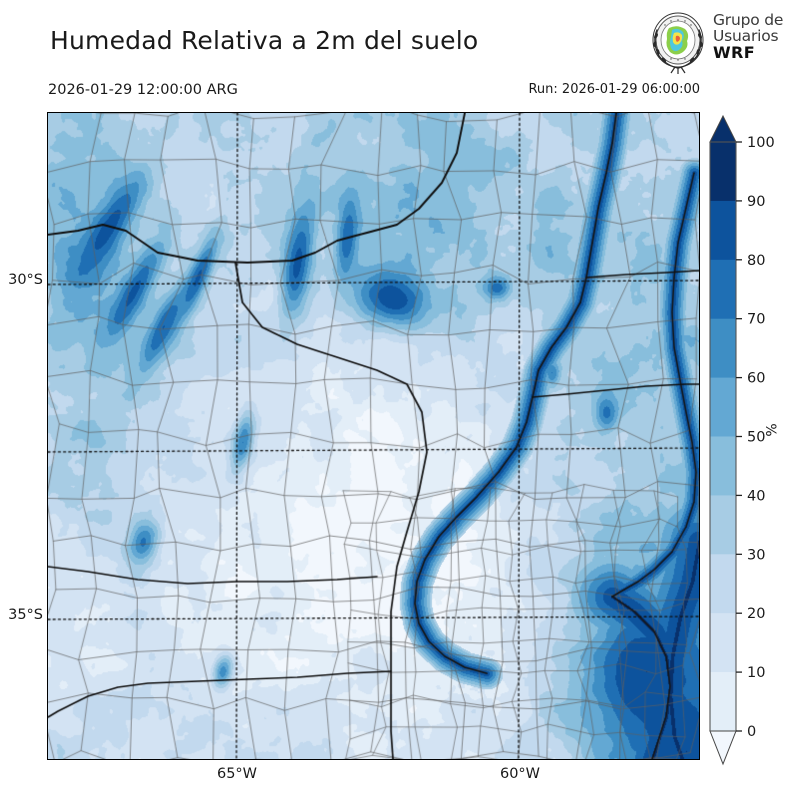 The width and height of the screenshot is (800, 800). Describe the element at coordinates (614, 89) in the screenshot. I see `run-time-label: Run: 2026-01-29 06:00:00` at that location.